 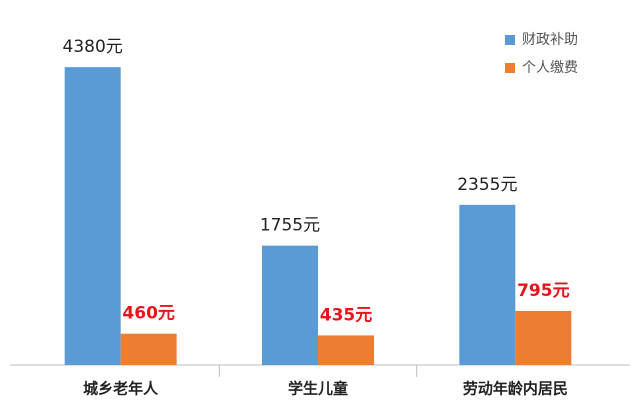 I want to click on x-tick-label: 城乡老年人, so click(x=121, y=389).